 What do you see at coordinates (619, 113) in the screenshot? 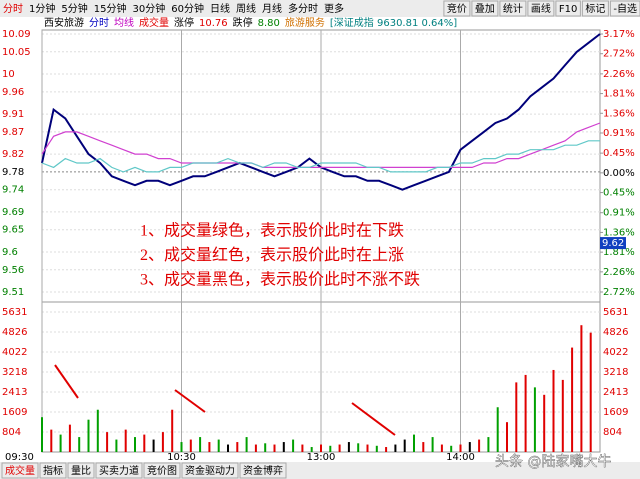
I see `y2-tick-label: 1.36%` at bounding box center [619, 113].